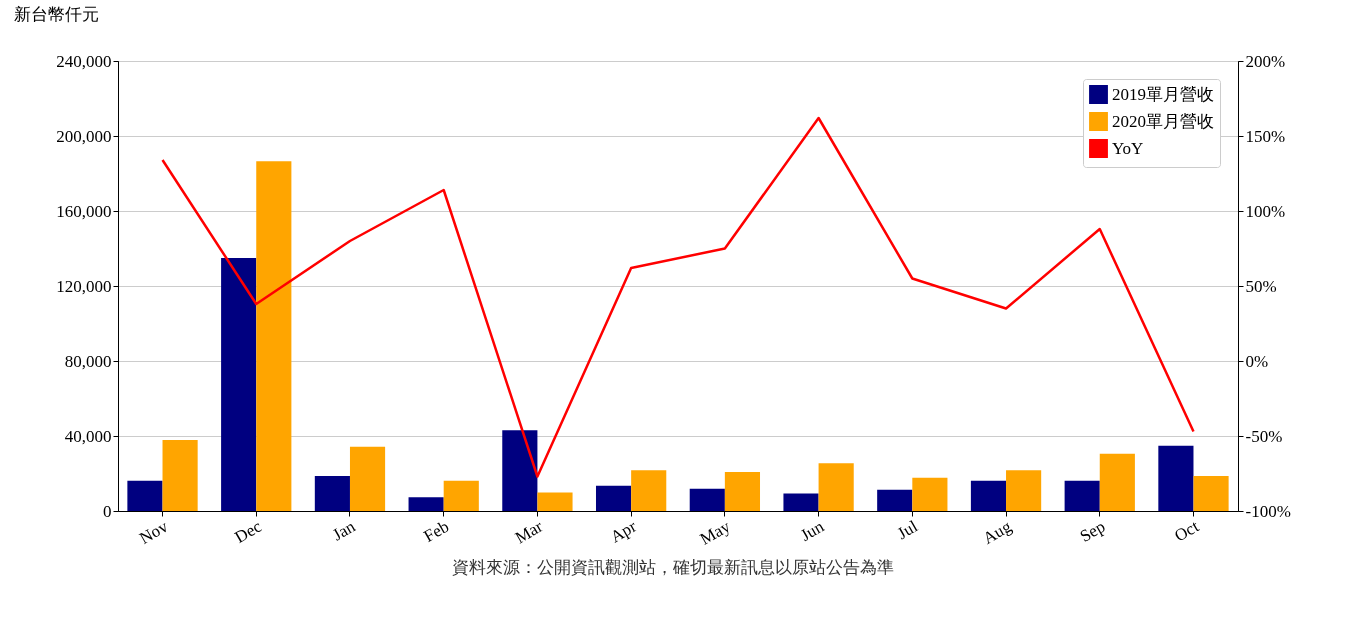  What do you see at coordinates (1163, 94) in the screenshot?
I see `legend-label: 2019單月營收` at bounding box center [1163, 94].